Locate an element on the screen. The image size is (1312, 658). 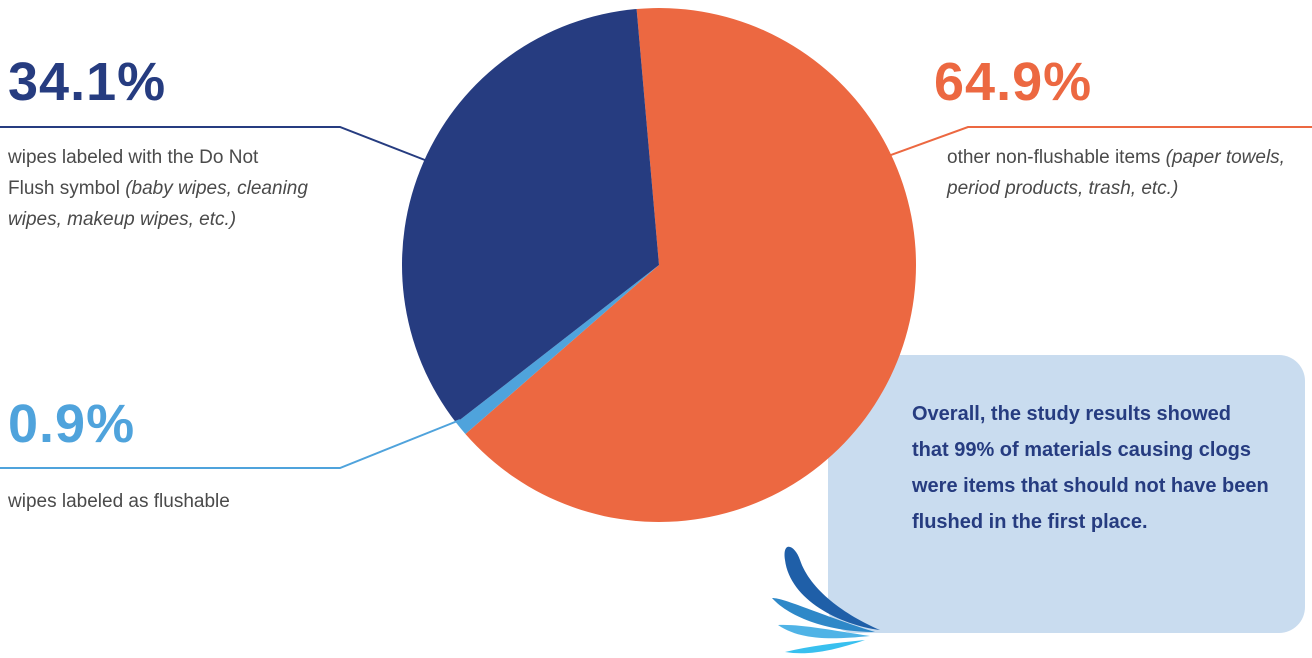
splash is located at coordinates (826, 600).